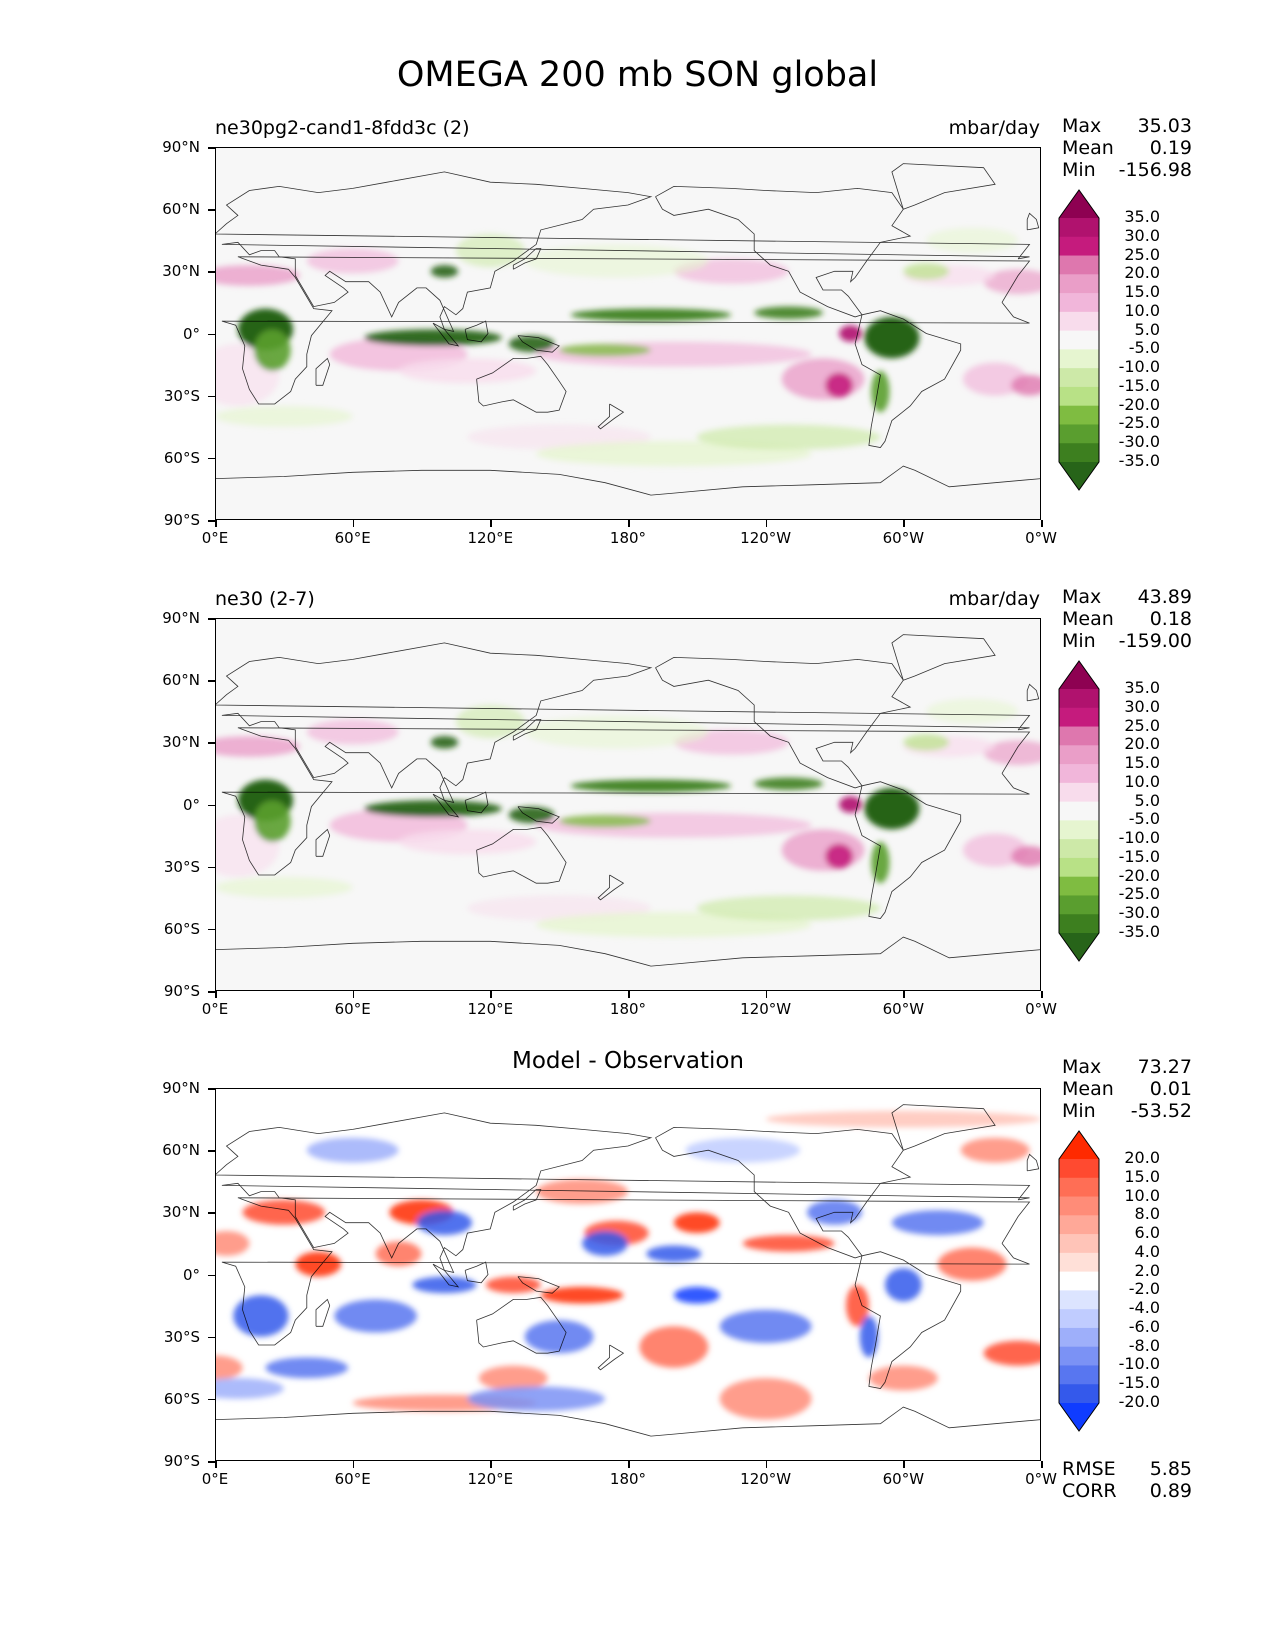 Image resolution: width=1275 pixels, height=1650 pixels. What do you see at coordinates (766, 538) in the screenshot?
I see `lon-tick-label: 120°W` at bounding box center [766, 538].